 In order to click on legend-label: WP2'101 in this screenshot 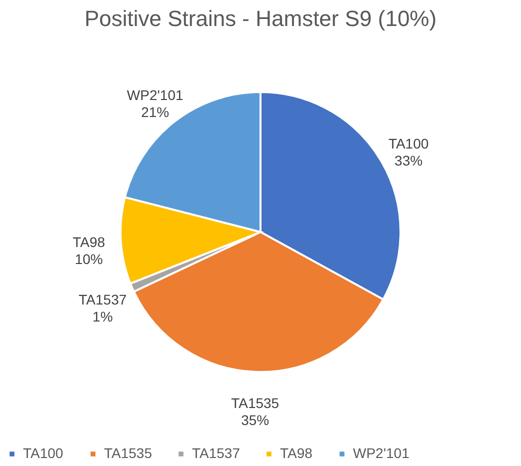, I will do `click(381, 453)`.